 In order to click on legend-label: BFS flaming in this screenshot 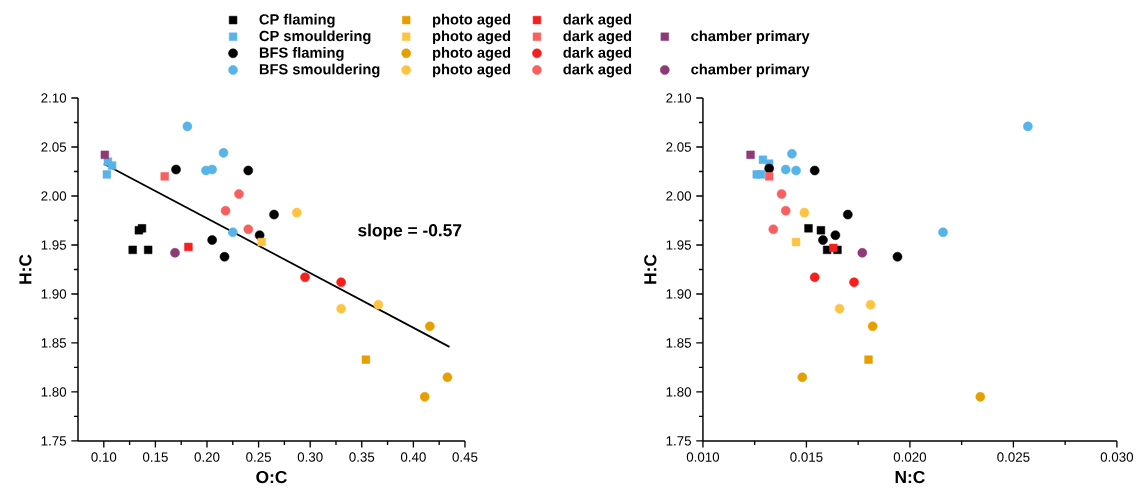, I will do `click(301, 54)`.